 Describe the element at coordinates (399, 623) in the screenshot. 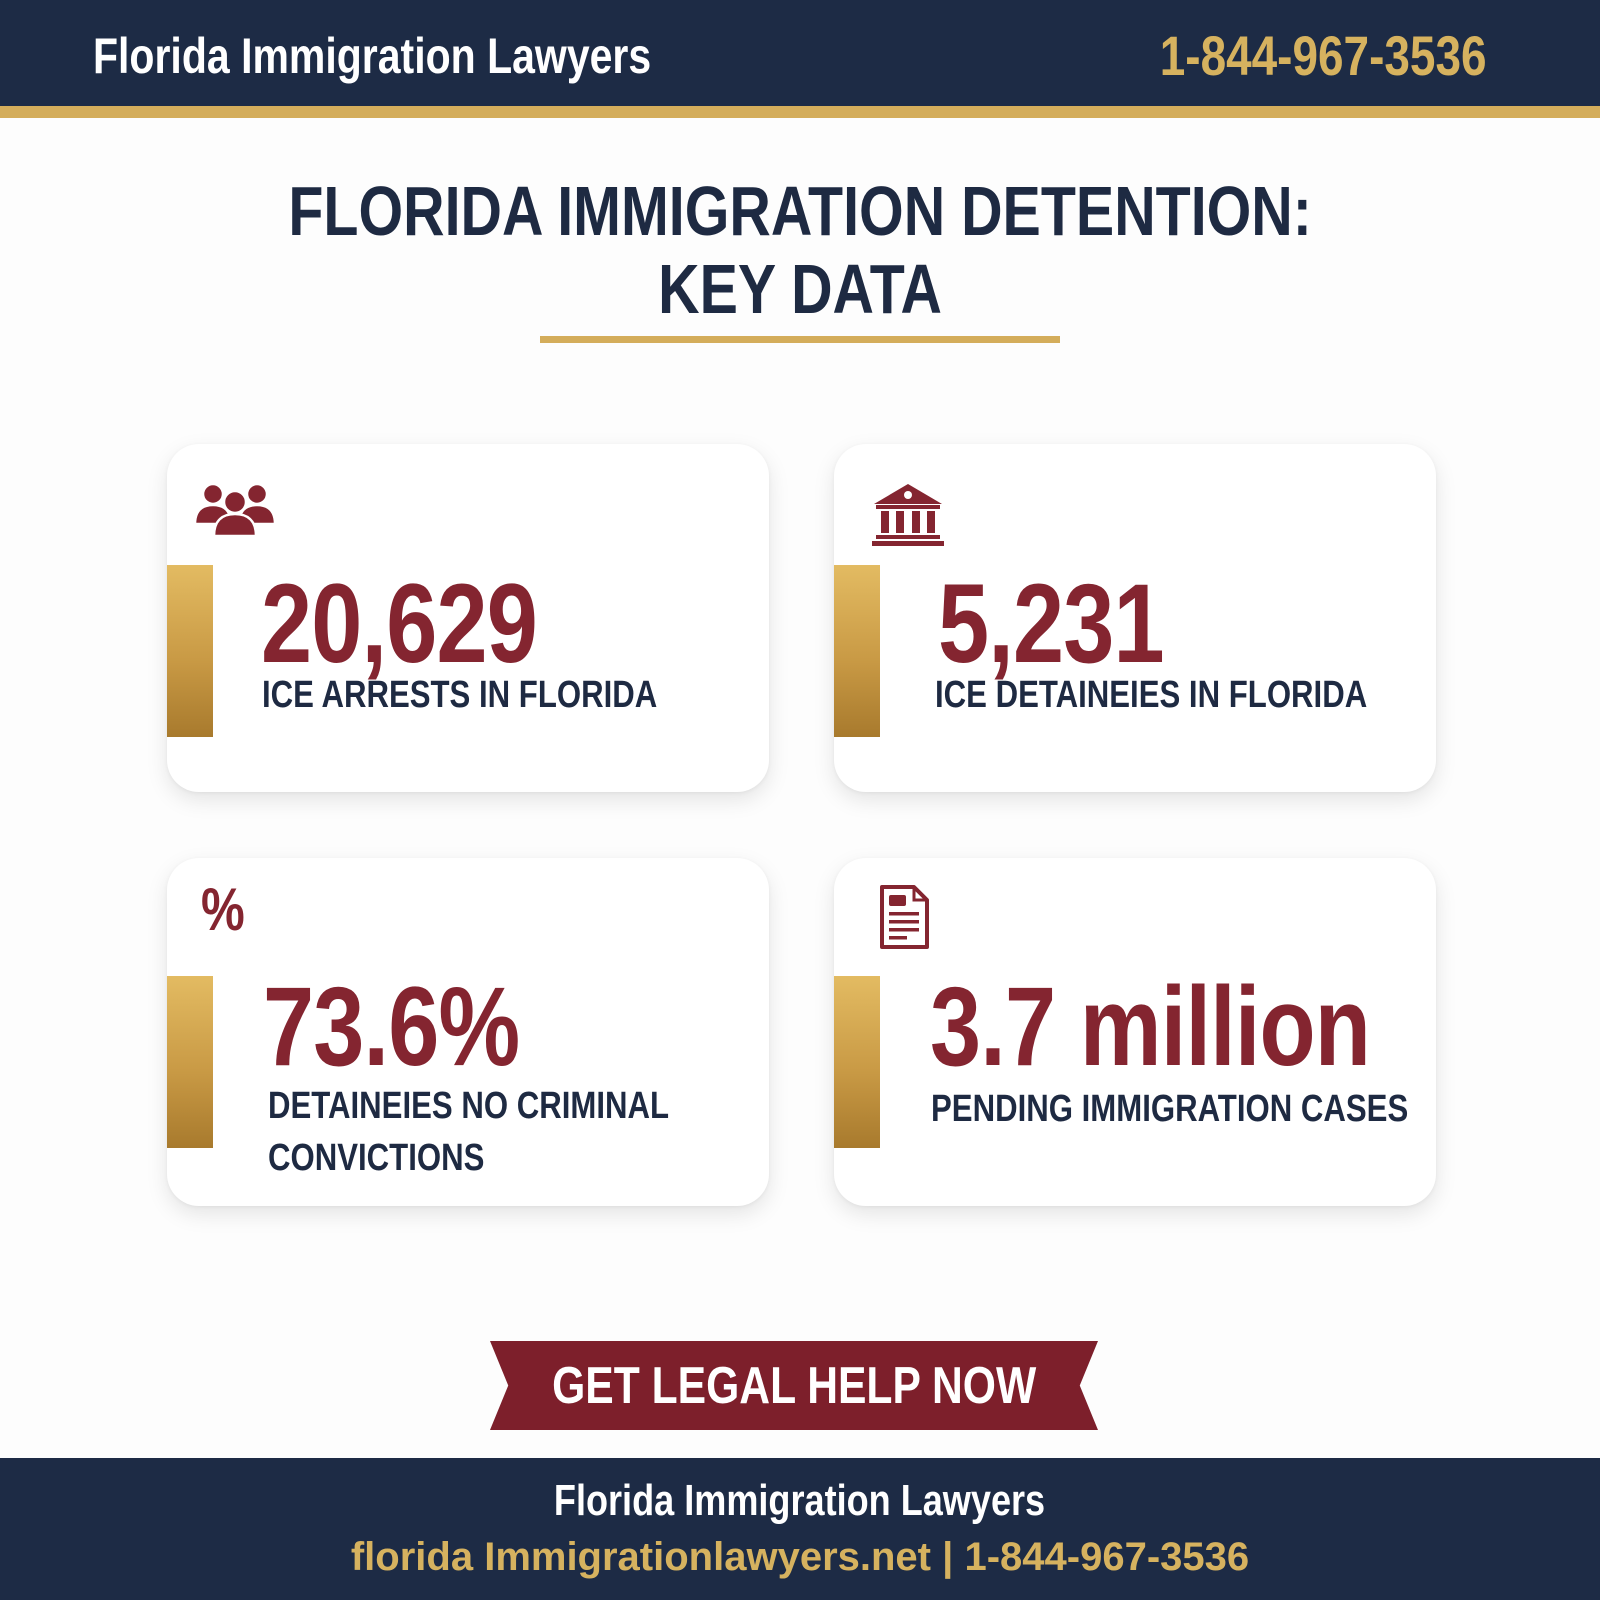

I see `stat-value: 20,629` at that location.